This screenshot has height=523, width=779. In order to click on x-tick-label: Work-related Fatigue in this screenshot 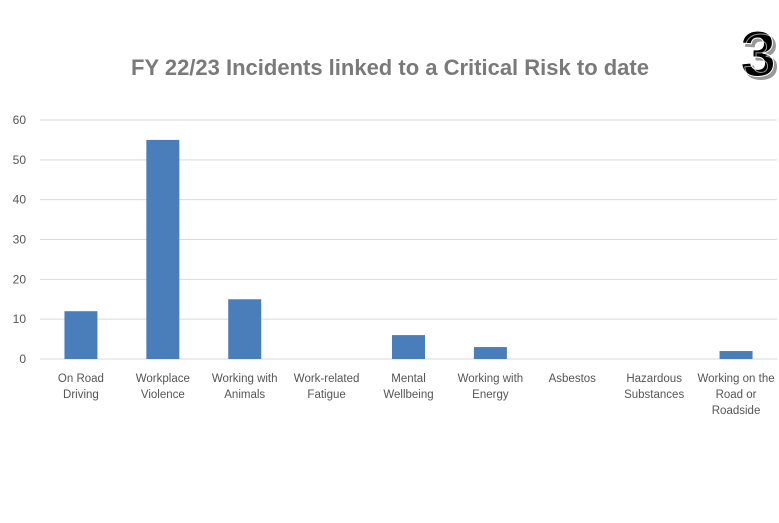, I will do `click(326, 387)`.